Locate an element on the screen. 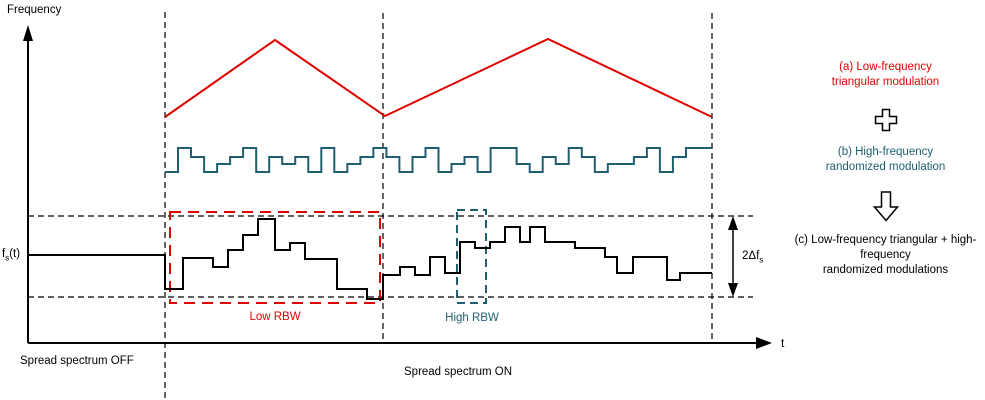  delta-fs-label: 2Δfs is located at coordinates (752, 257).